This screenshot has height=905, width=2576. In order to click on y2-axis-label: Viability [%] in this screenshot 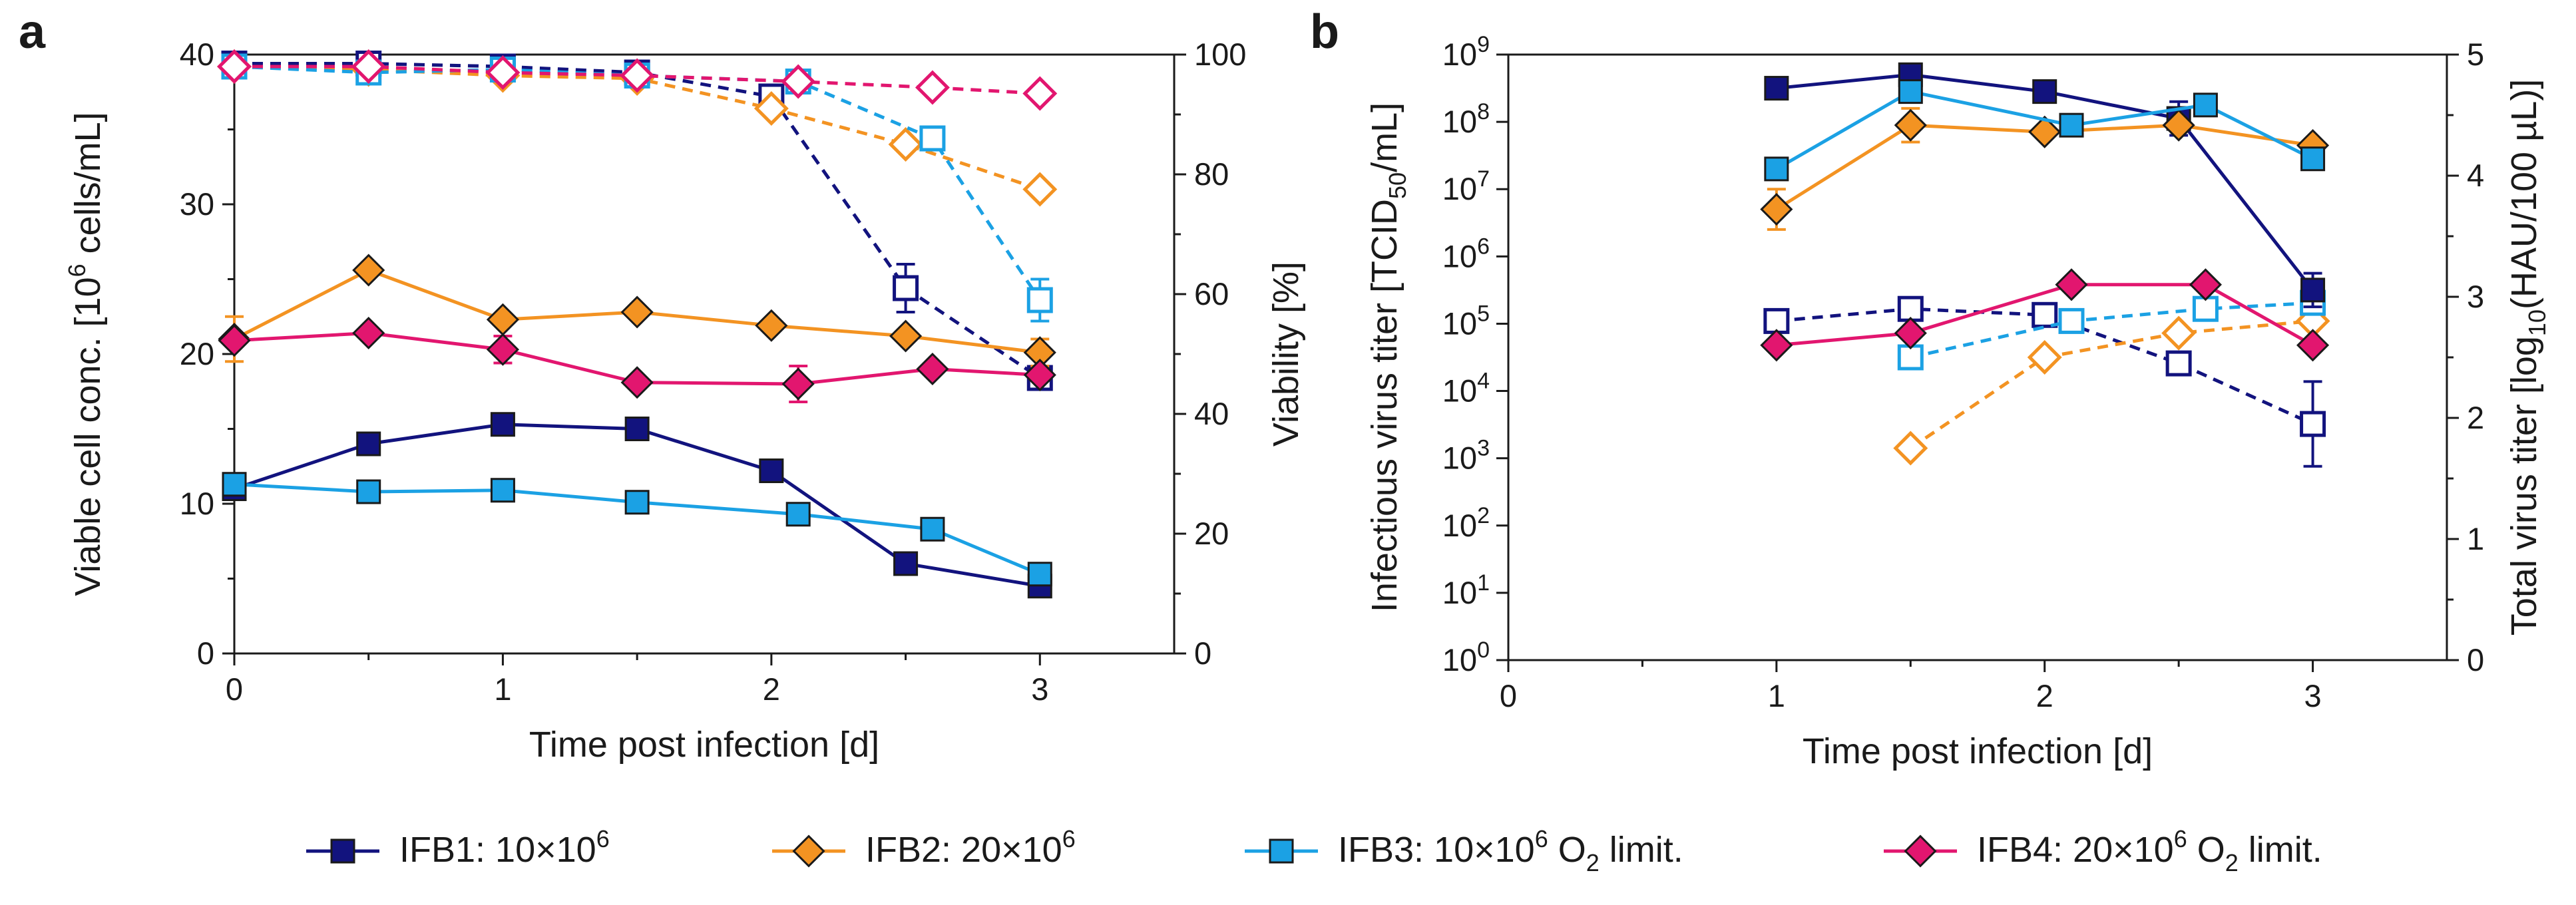, I will do `click(1286, 354)`.